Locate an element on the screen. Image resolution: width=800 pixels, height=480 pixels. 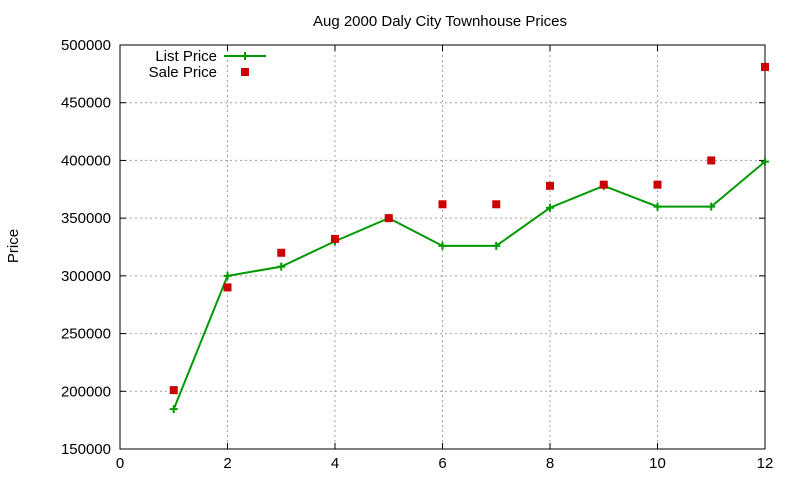
x-tick-label: 2 is located at coordinates (227, 463).